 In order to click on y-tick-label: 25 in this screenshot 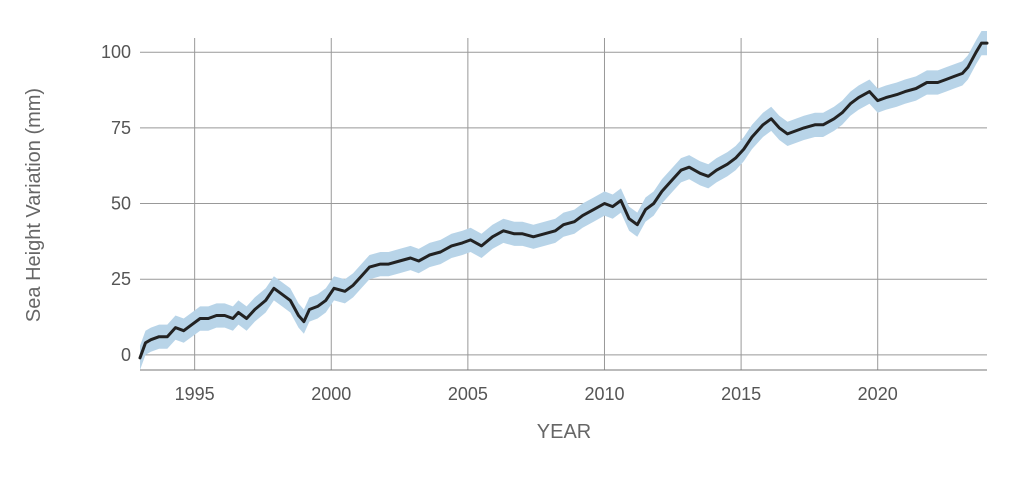, I will do `click(121, 279)`.